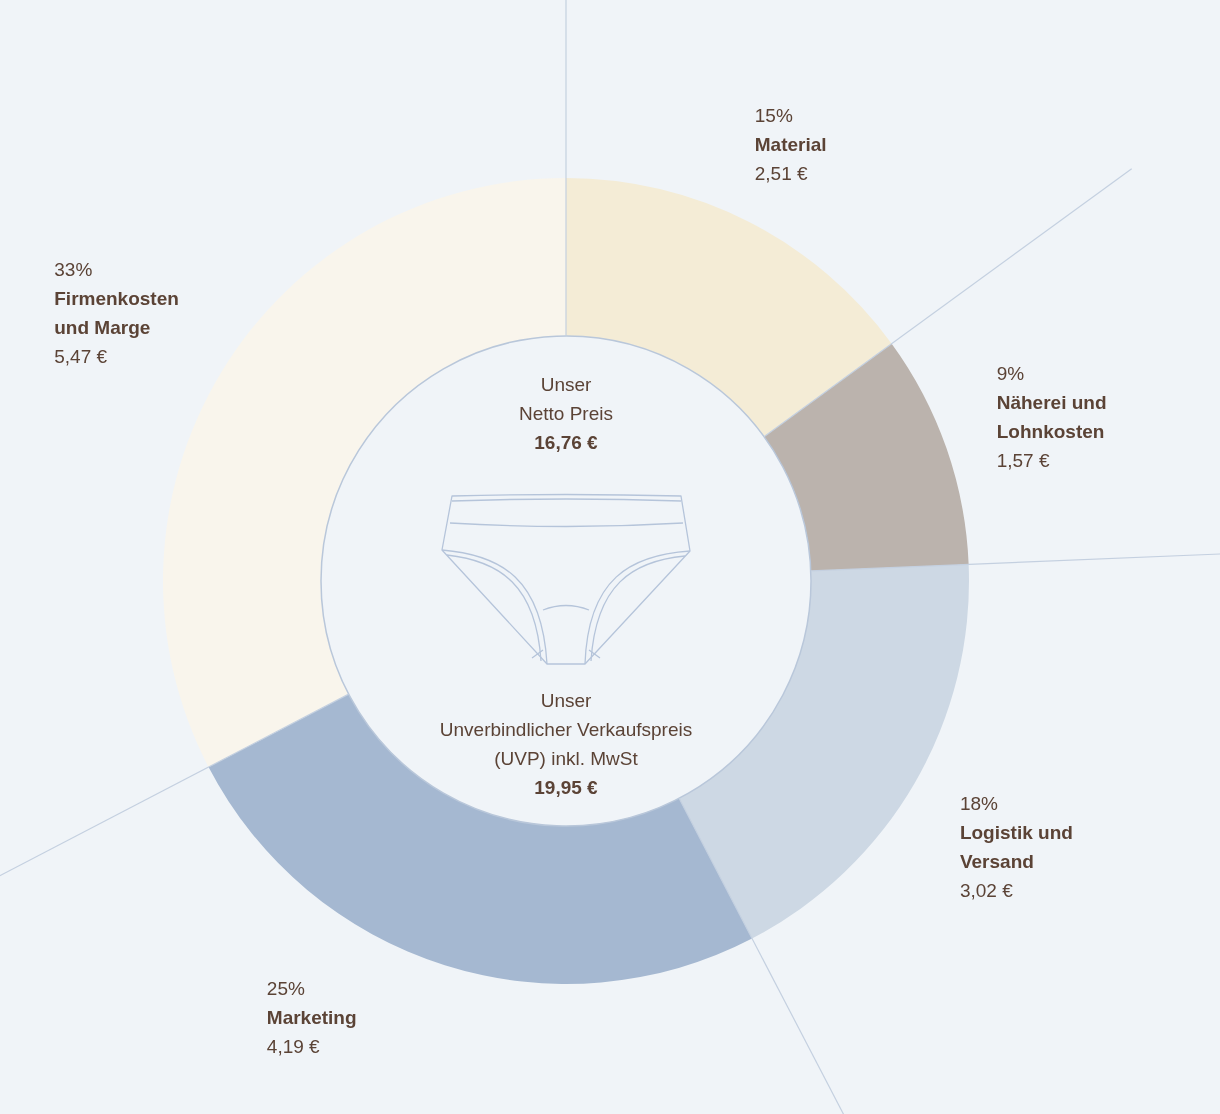 The width and height of the screenshot is (1220, 1114). Describe the element at coordinates (1023, 460) in the screenshot. I see `data-label: 1,57 €` at that location.